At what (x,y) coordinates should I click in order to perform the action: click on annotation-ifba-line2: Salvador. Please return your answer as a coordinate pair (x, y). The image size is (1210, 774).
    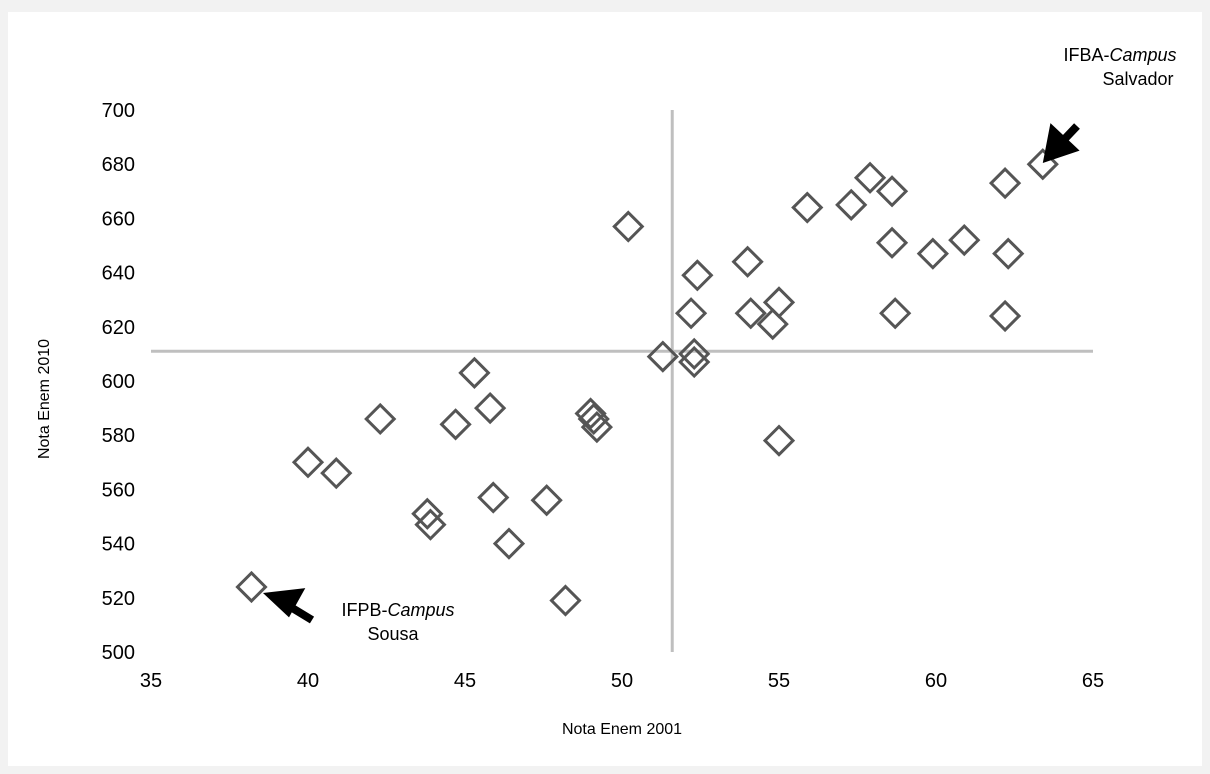
    Looking at the image, I should click on (1137, 79).